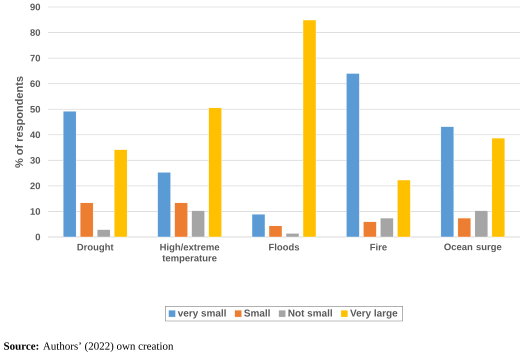  What do you see at coordinates (35, 134) in the screenshot?
I see `y-tick-label: 40` at bounding box center [35, 134].